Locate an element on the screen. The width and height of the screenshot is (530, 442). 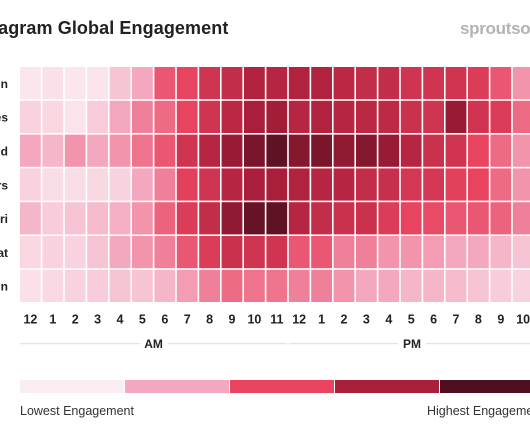
x-tick-label: 11 is located at coordinates (276, 320).